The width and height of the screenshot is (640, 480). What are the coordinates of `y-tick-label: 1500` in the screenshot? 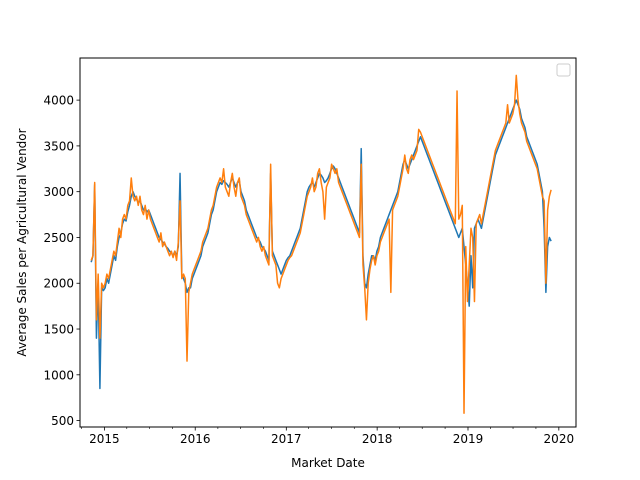 It's located at (58, 330).